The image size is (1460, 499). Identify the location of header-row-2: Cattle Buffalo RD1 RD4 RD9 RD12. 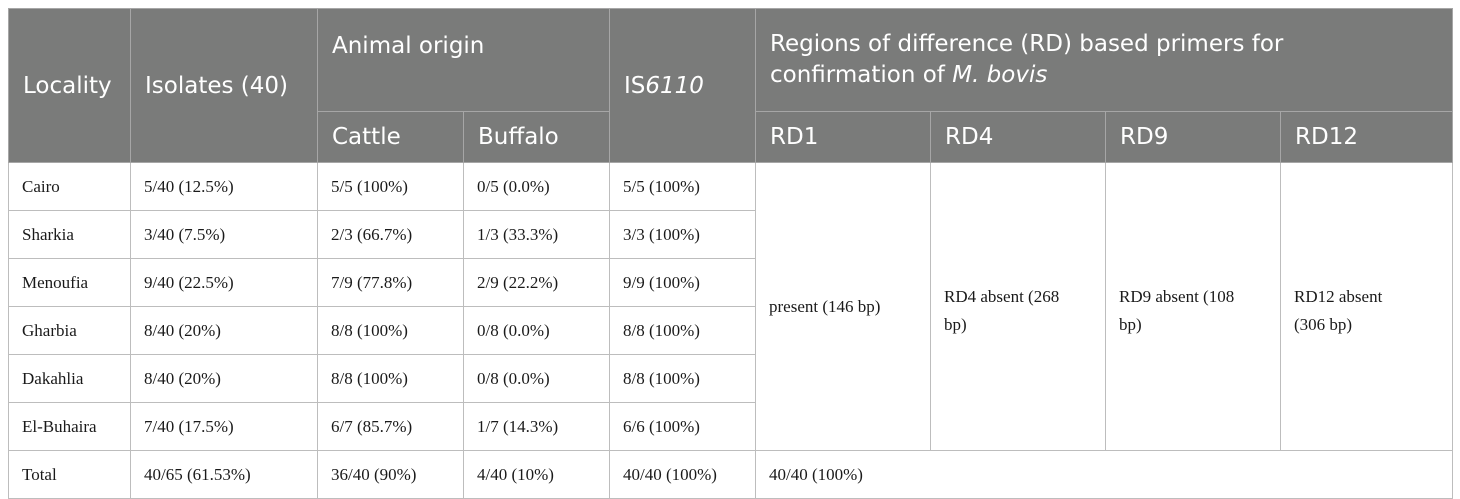
(731, 137).